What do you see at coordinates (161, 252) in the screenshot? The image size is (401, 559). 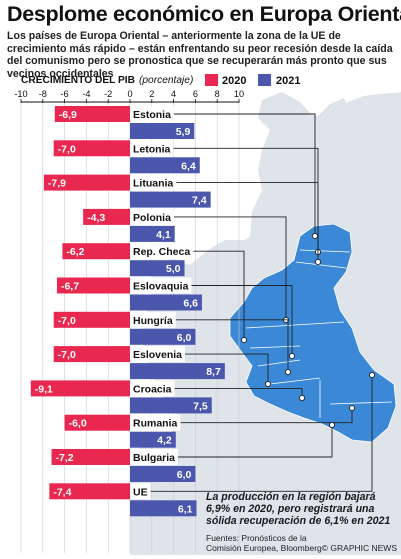 I see `category-label: Rep. Checa` at bounding box center [161, 252].